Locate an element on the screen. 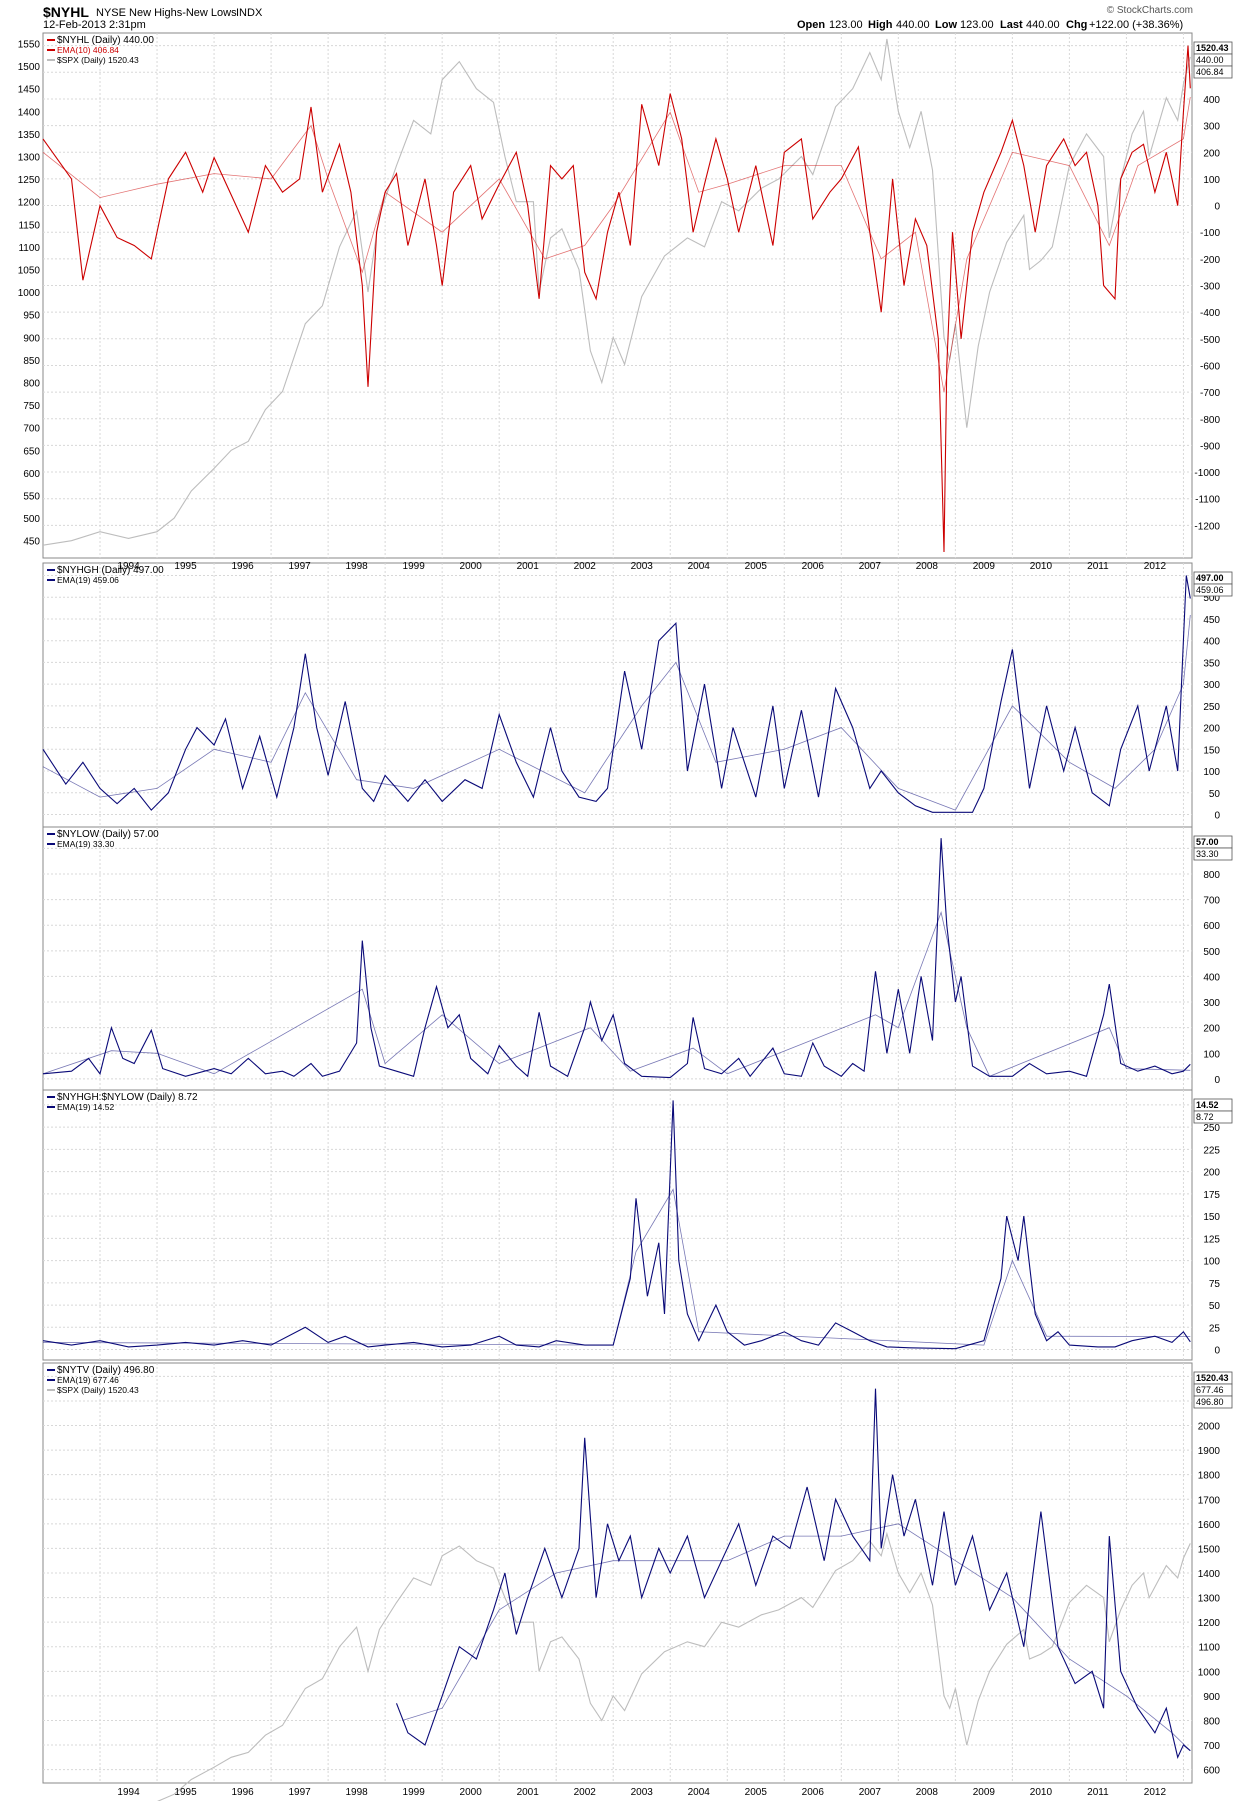  right-tick-label: 1200 is located at coordinates (1209, 1623).